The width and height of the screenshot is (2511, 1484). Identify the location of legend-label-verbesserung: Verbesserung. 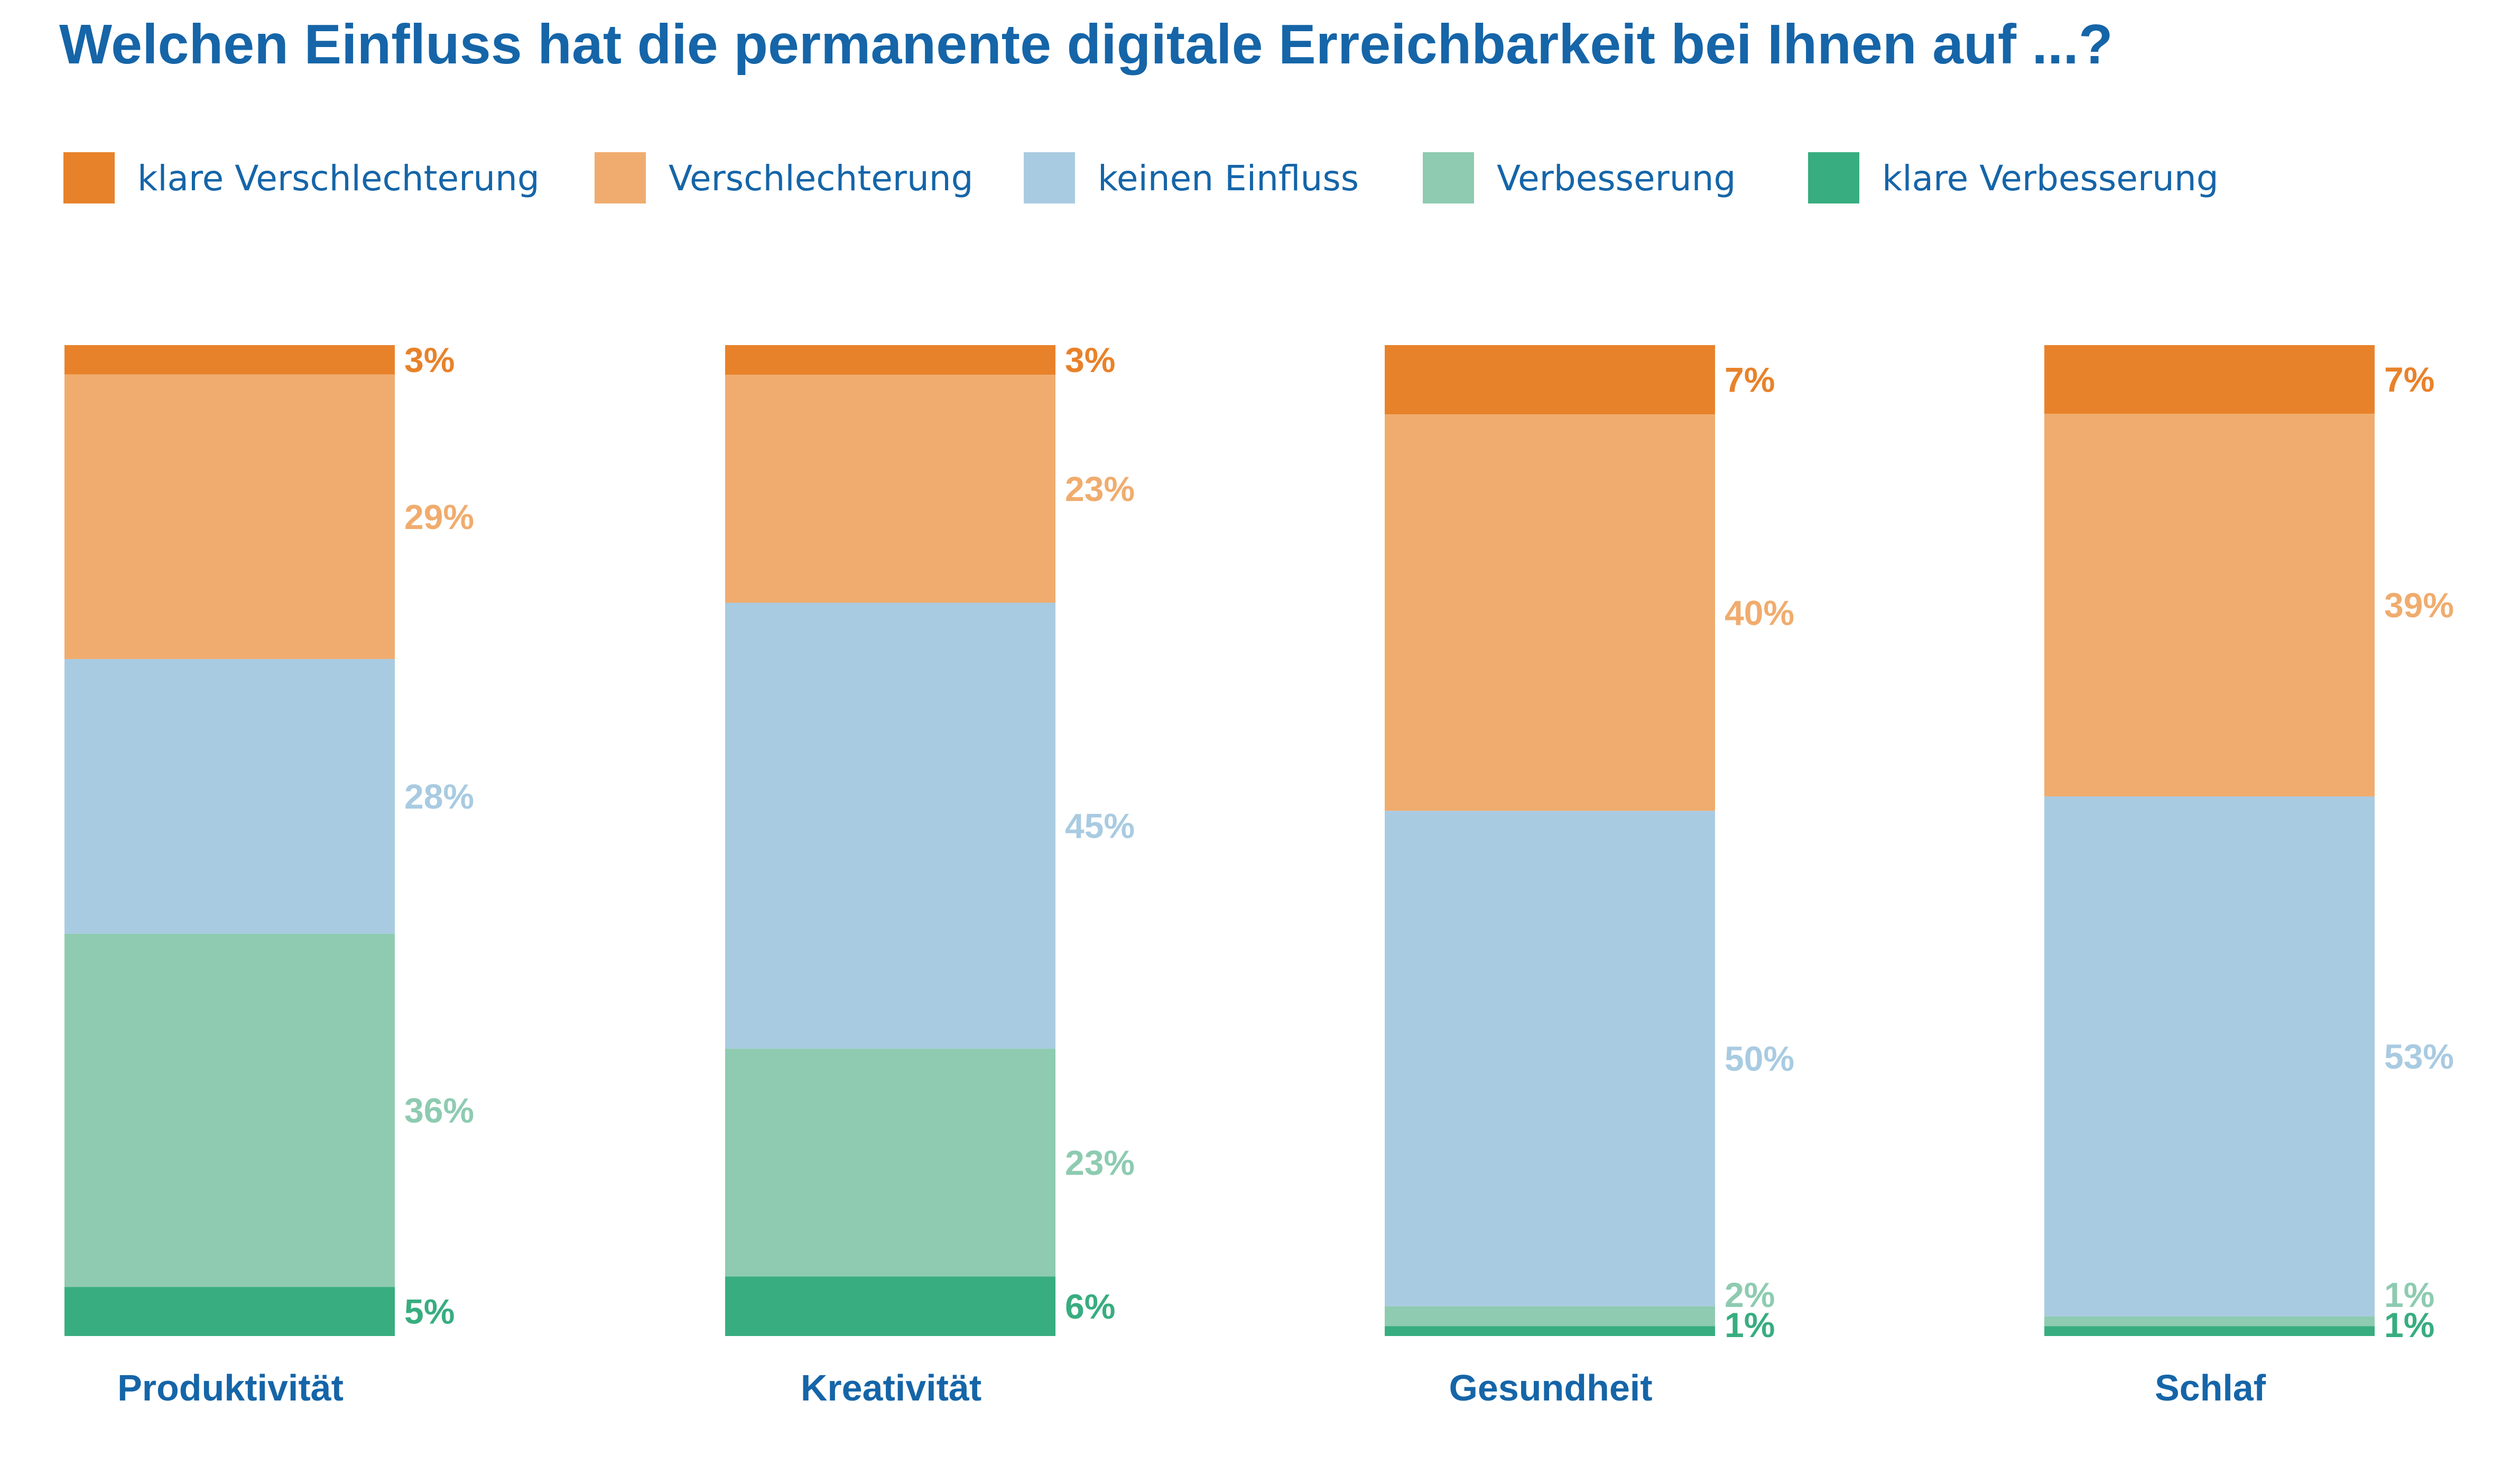
(1617, 178).